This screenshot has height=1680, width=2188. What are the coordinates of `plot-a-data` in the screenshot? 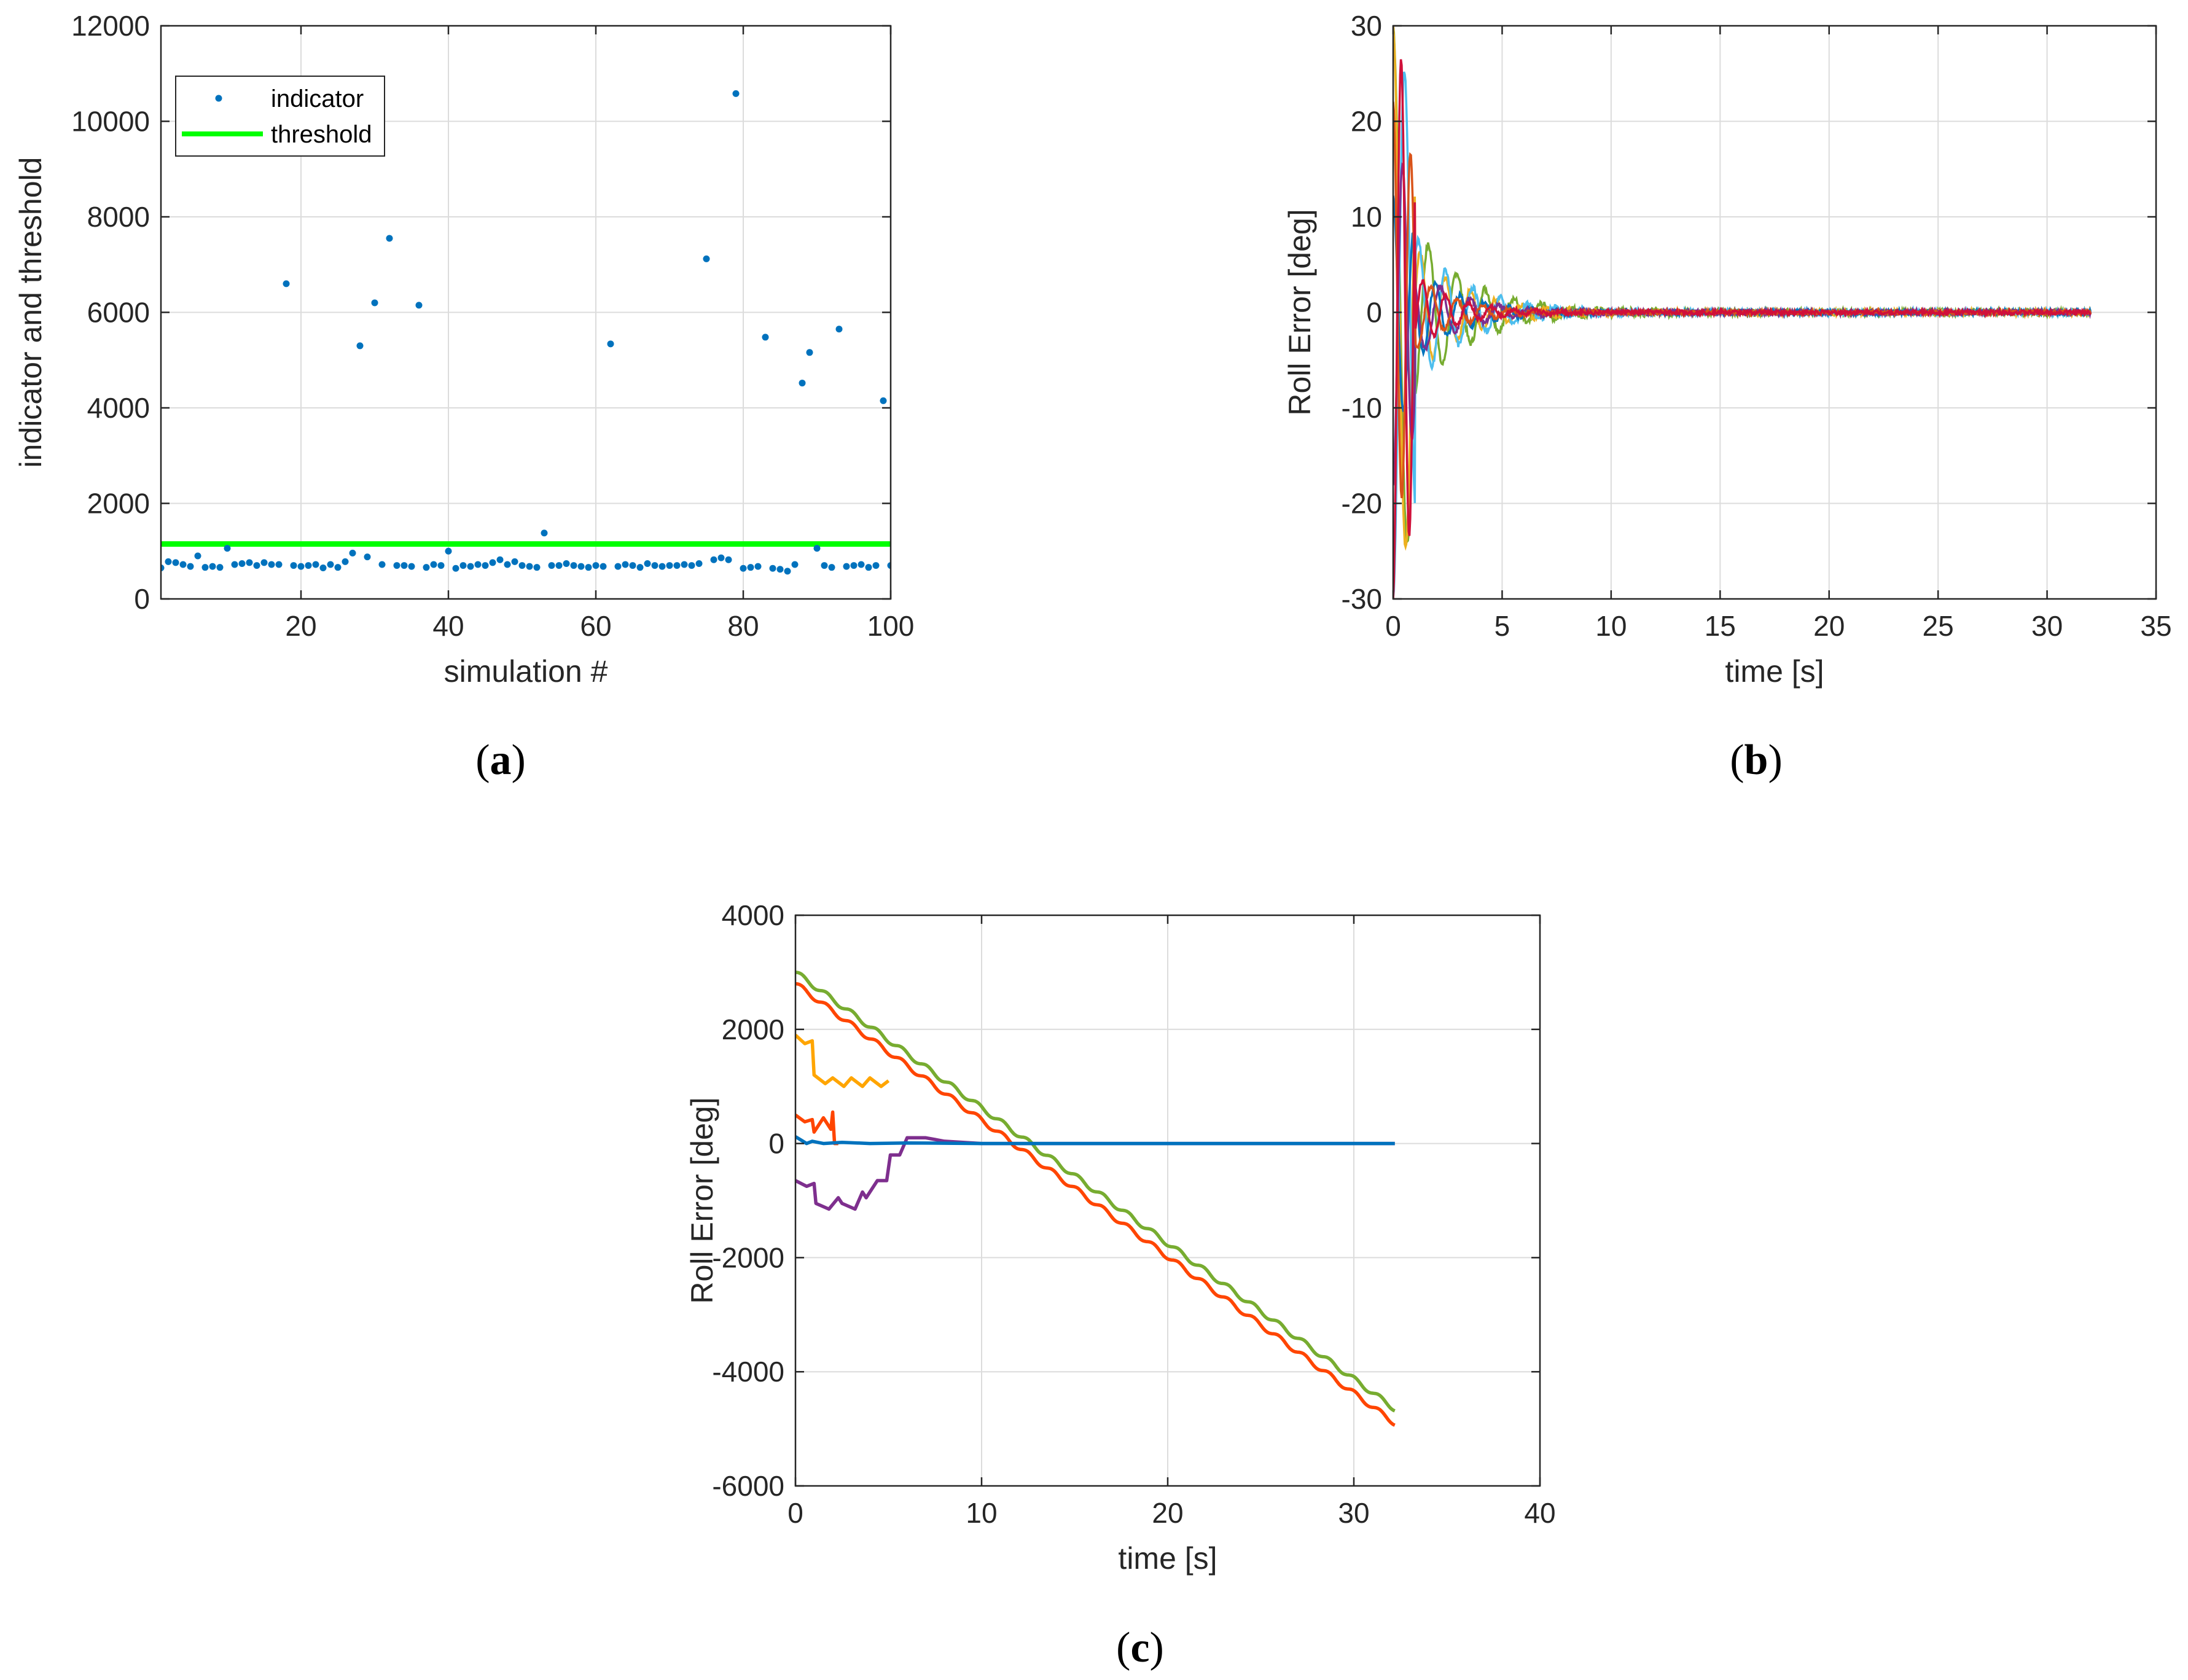 It's located at (526, 333).